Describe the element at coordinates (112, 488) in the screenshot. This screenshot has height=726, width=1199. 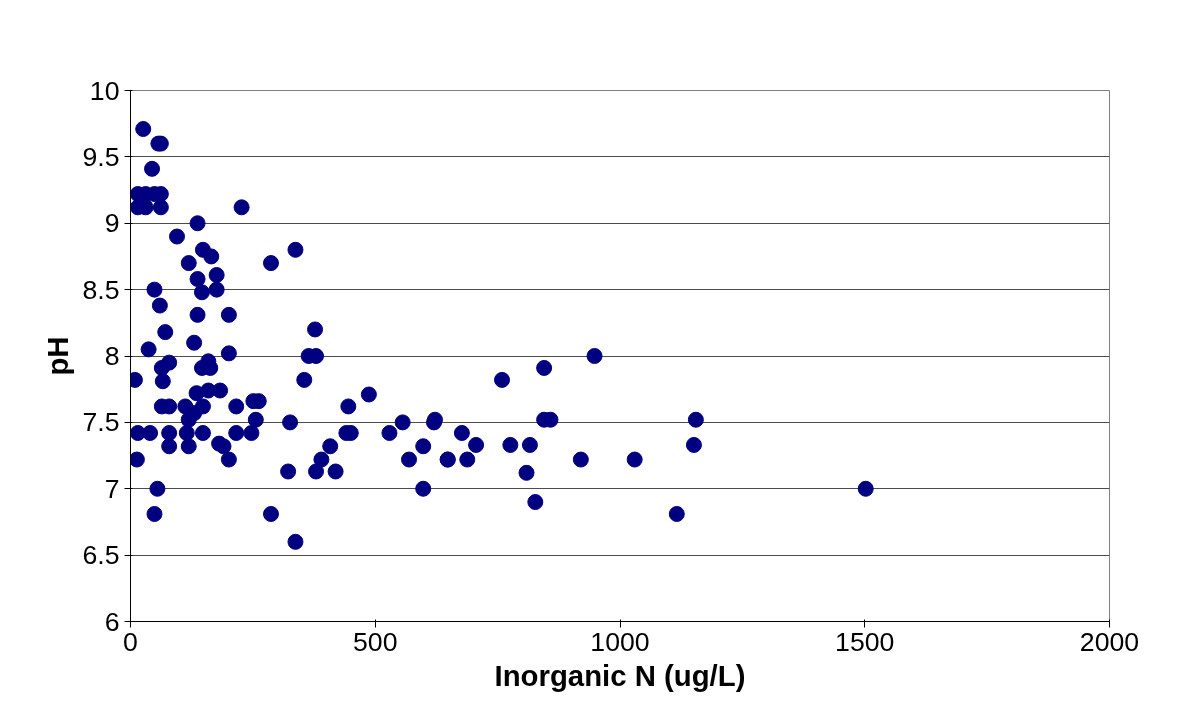
I see `y-tick-label: 7` at that location.